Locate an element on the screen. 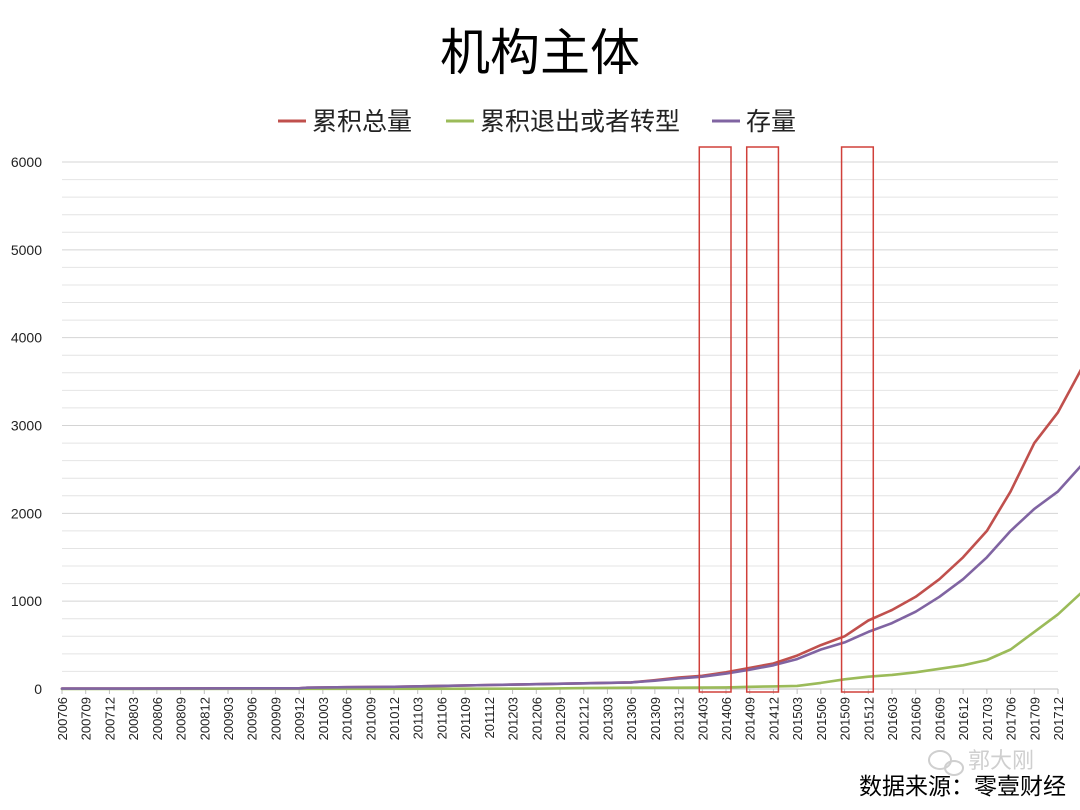 This screenshot has height=810, width=1080. y-axis-ticks: 0 1000 2000 3000 4000 5000 6000 is located at coordinates (26, 425).